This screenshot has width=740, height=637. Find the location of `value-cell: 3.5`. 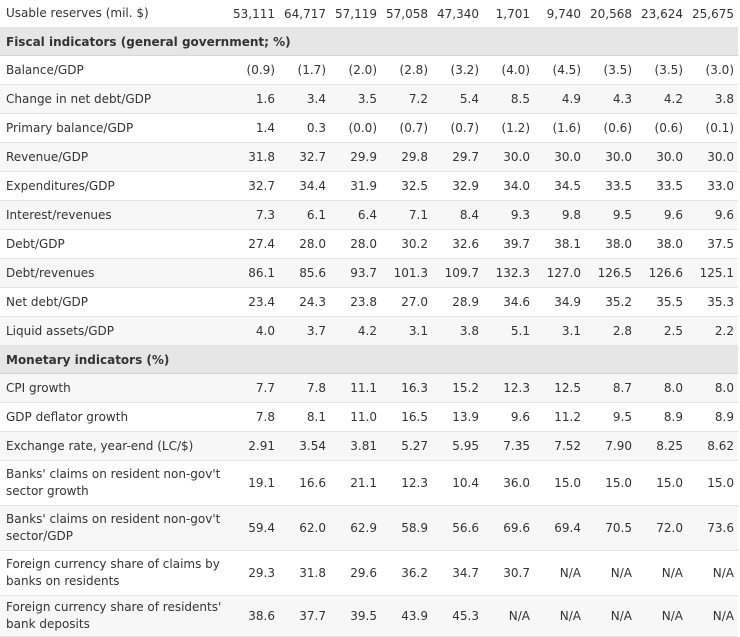

value-cell: 3.5 is located at coordinates (355, 99).